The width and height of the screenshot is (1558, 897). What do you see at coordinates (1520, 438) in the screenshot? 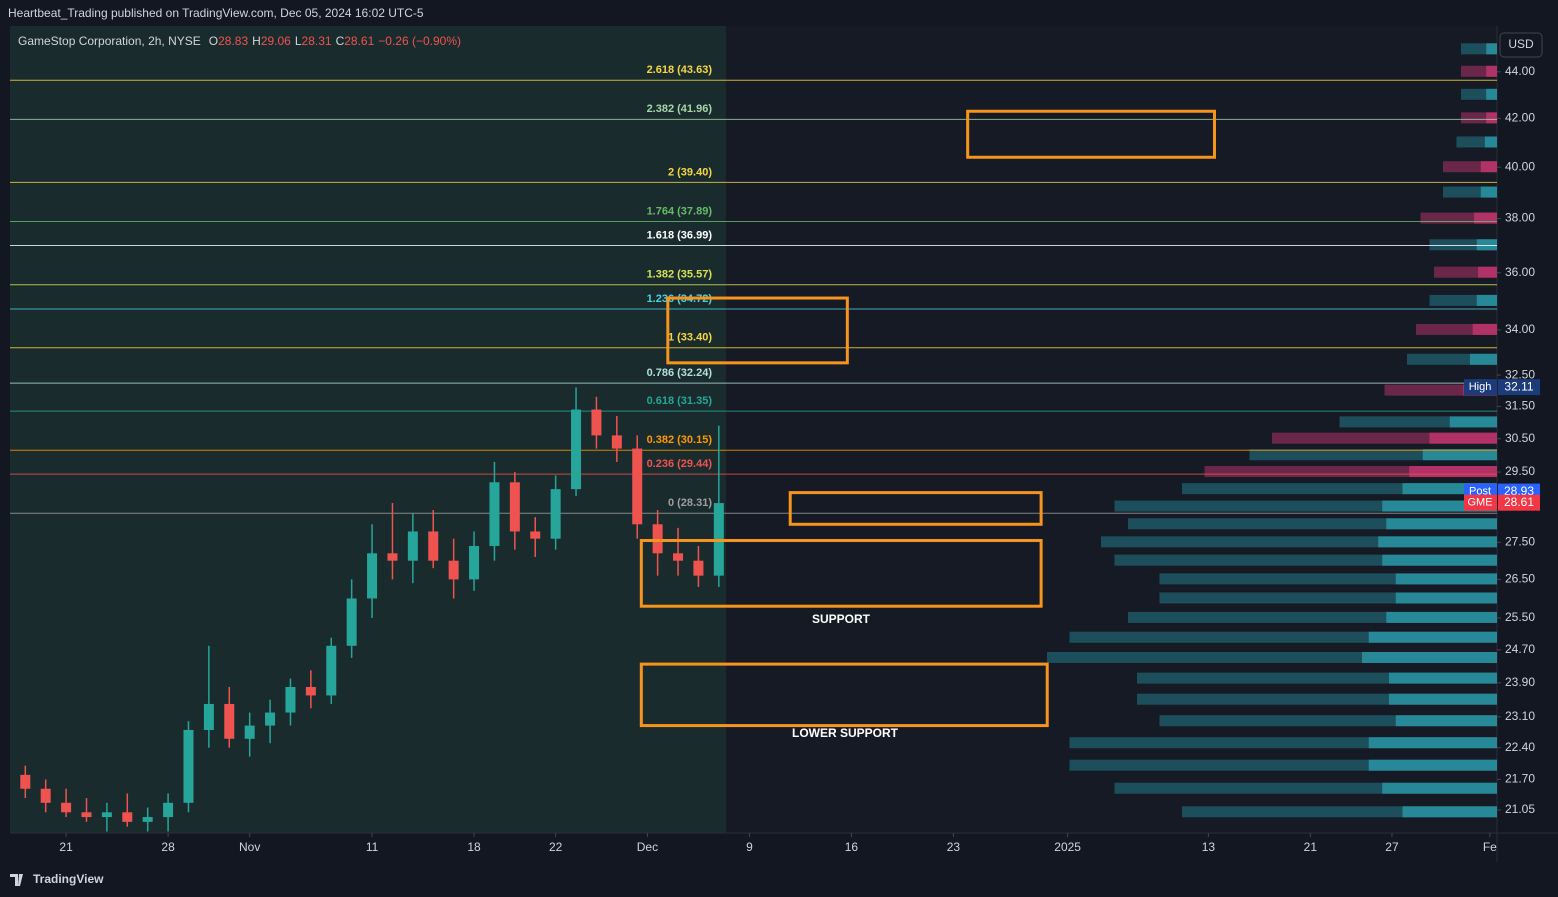
I see `y-tick-label: 30.50` at bounding box center [1520, 438].